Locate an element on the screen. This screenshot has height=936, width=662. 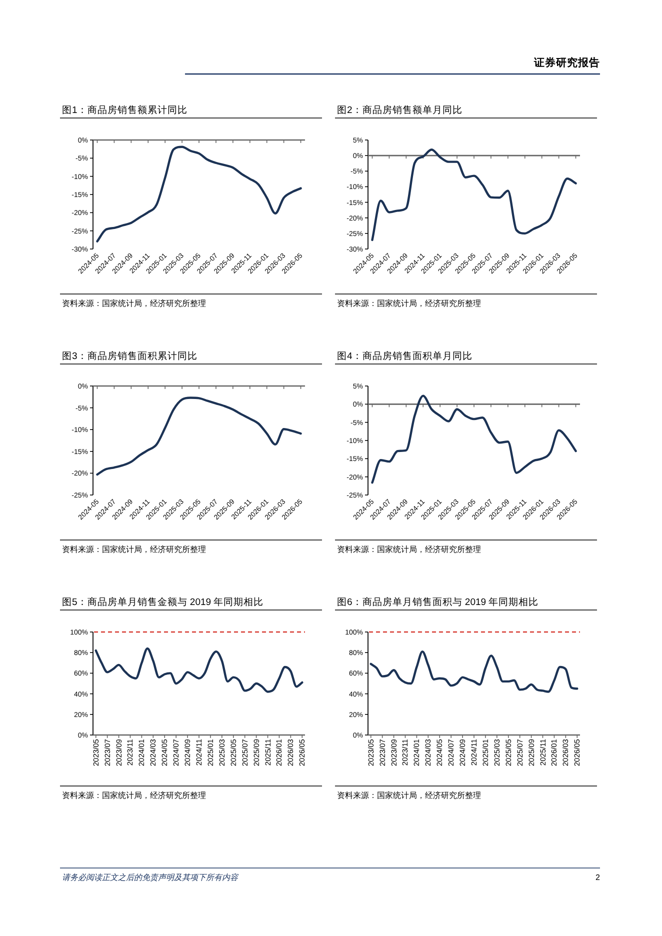
text: 2 is located at coordinates (598, 877).